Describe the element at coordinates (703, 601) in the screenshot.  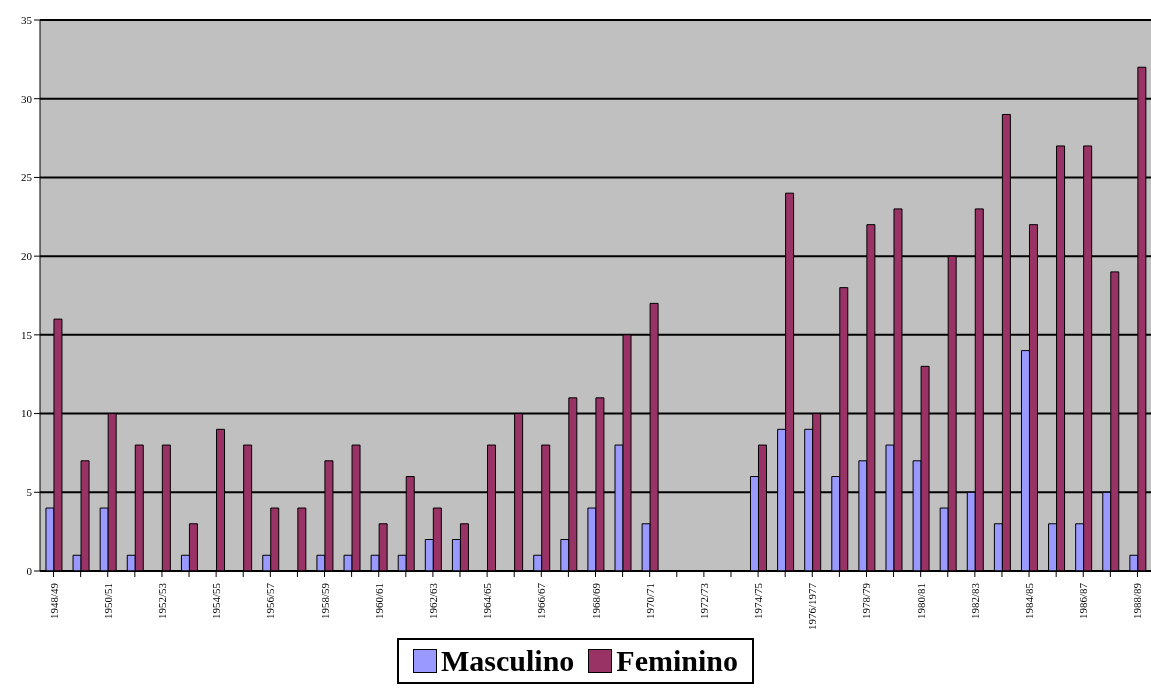
I see `x-tick-label: 1972/73` at that location.